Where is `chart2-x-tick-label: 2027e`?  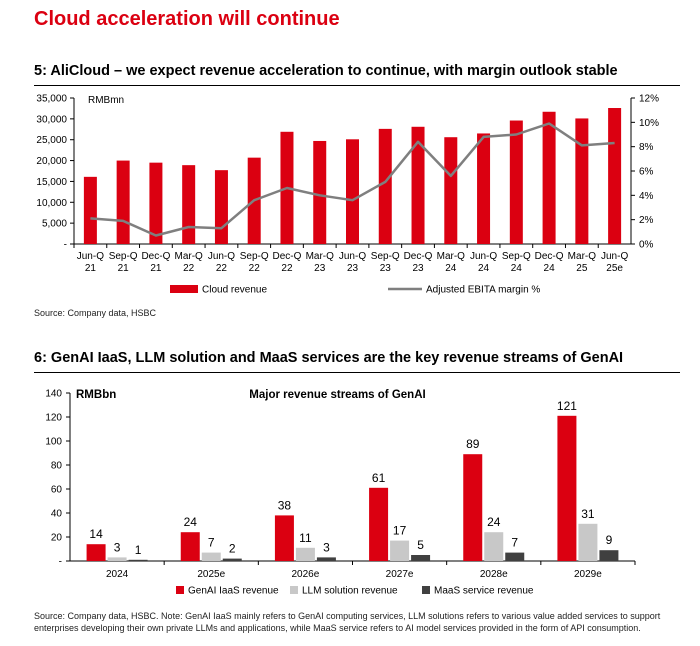
chart2-x-tick-label: 2027e is located at coordinates (400, 574).